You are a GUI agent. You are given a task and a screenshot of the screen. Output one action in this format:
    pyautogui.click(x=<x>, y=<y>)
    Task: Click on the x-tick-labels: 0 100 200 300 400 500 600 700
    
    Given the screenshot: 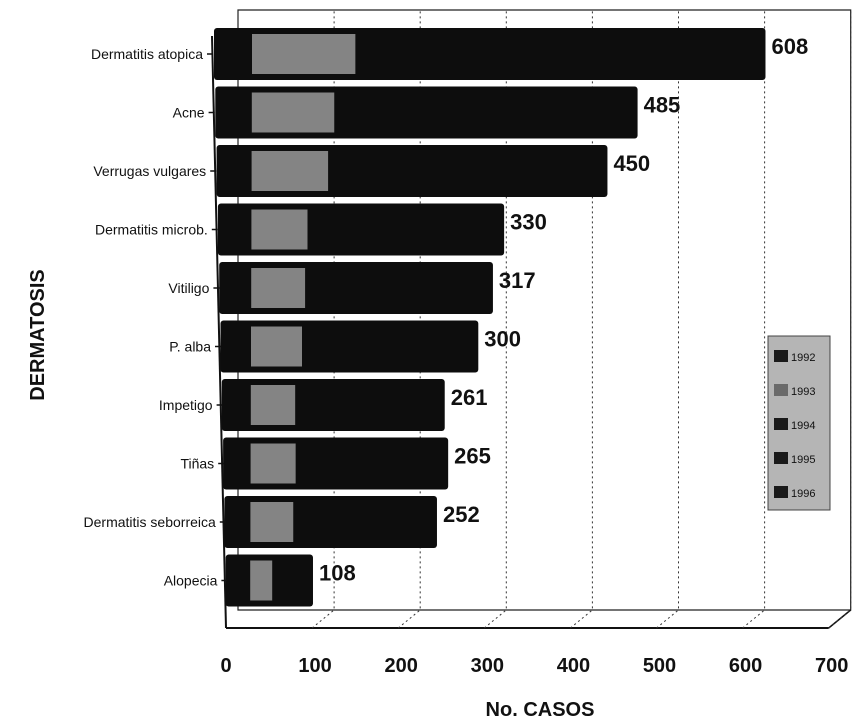 What is the action you would take?
    pyautogui.click(x=534, y=666)
    